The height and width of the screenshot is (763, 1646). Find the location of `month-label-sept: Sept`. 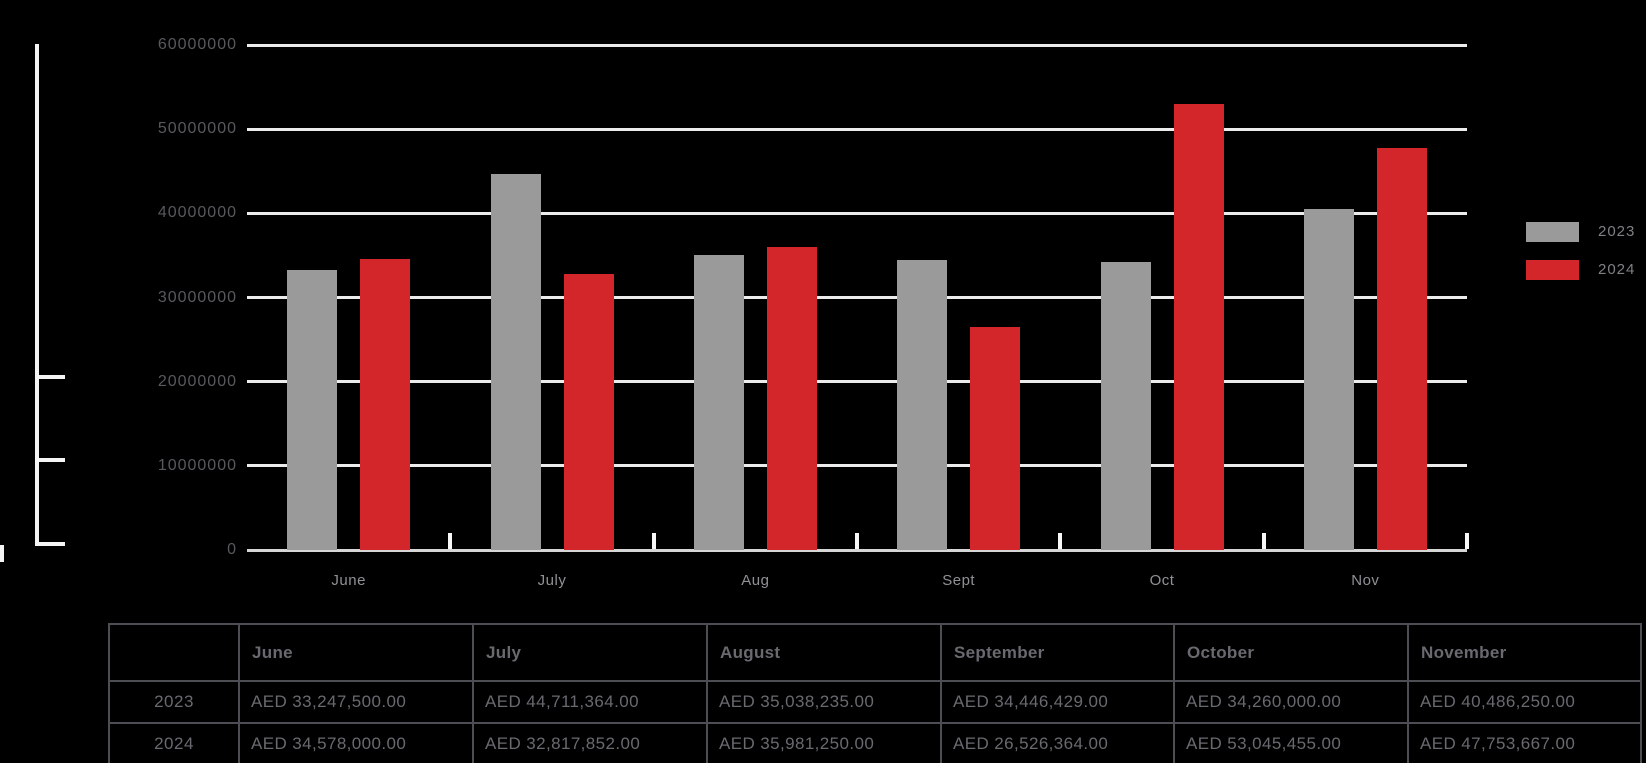

month-label-sept: Sept is located at coordinates (959, 580).